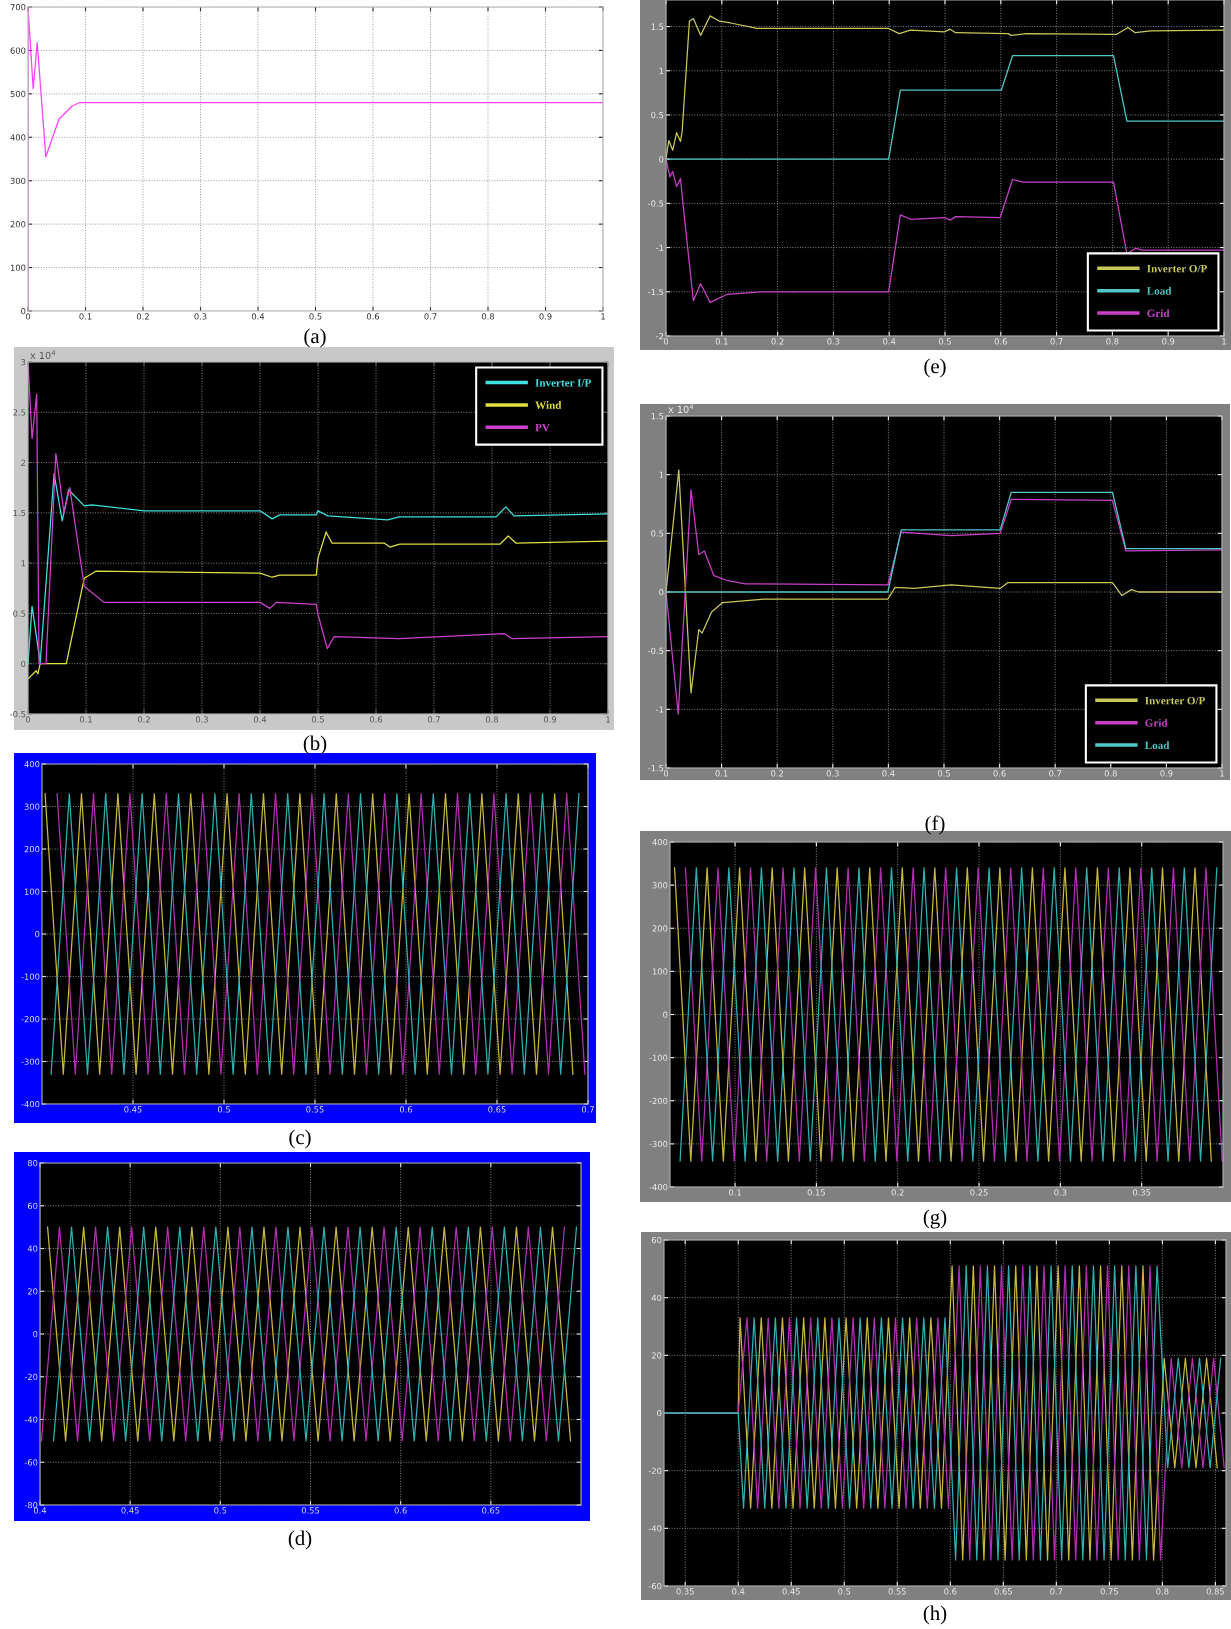  I want to click on text: (g), so click(935, 1219).